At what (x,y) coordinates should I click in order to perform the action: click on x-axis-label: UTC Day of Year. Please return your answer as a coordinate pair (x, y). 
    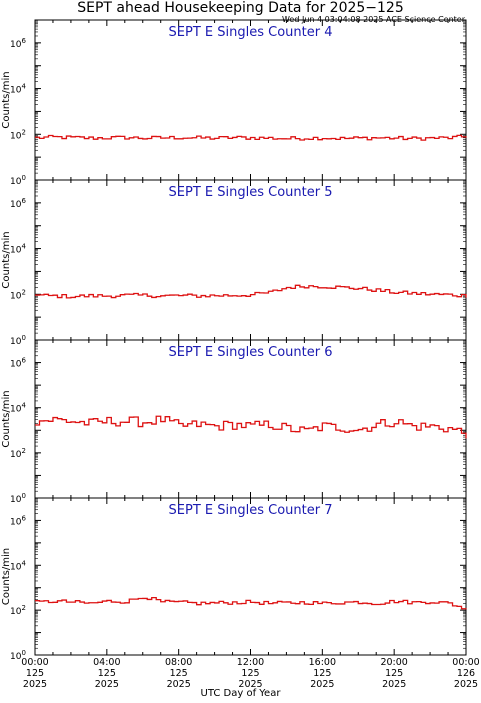
    Looking at the image, I should click on (240, 693).